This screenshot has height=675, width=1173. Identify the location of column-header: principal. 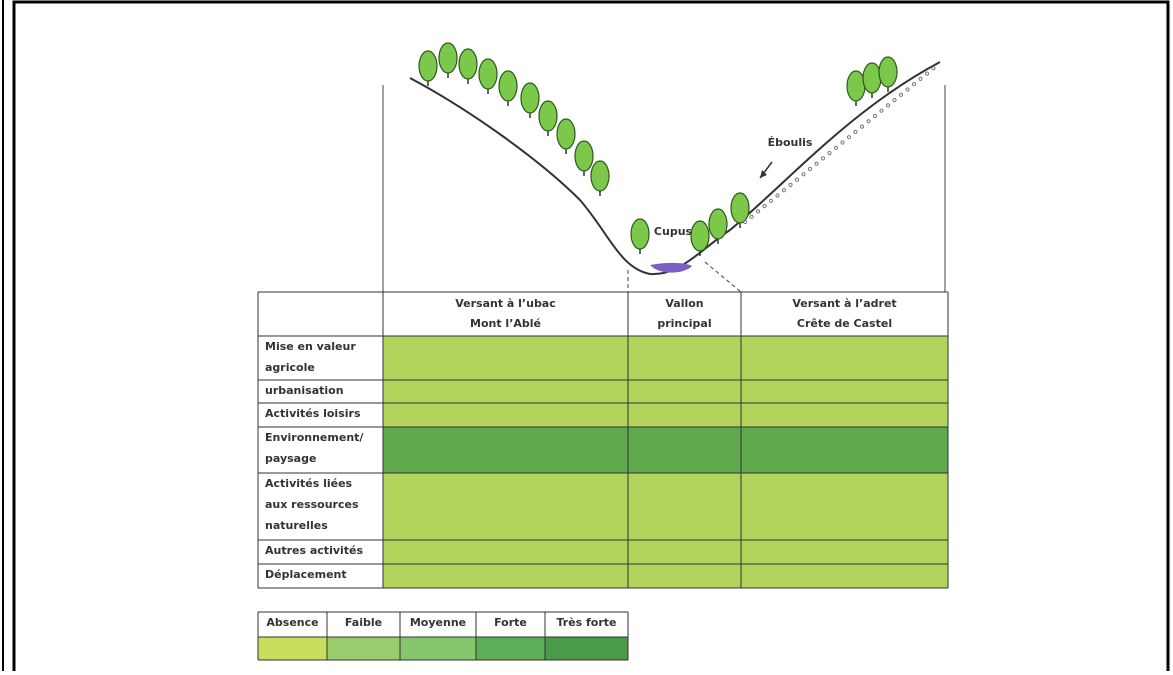
(684, 323).